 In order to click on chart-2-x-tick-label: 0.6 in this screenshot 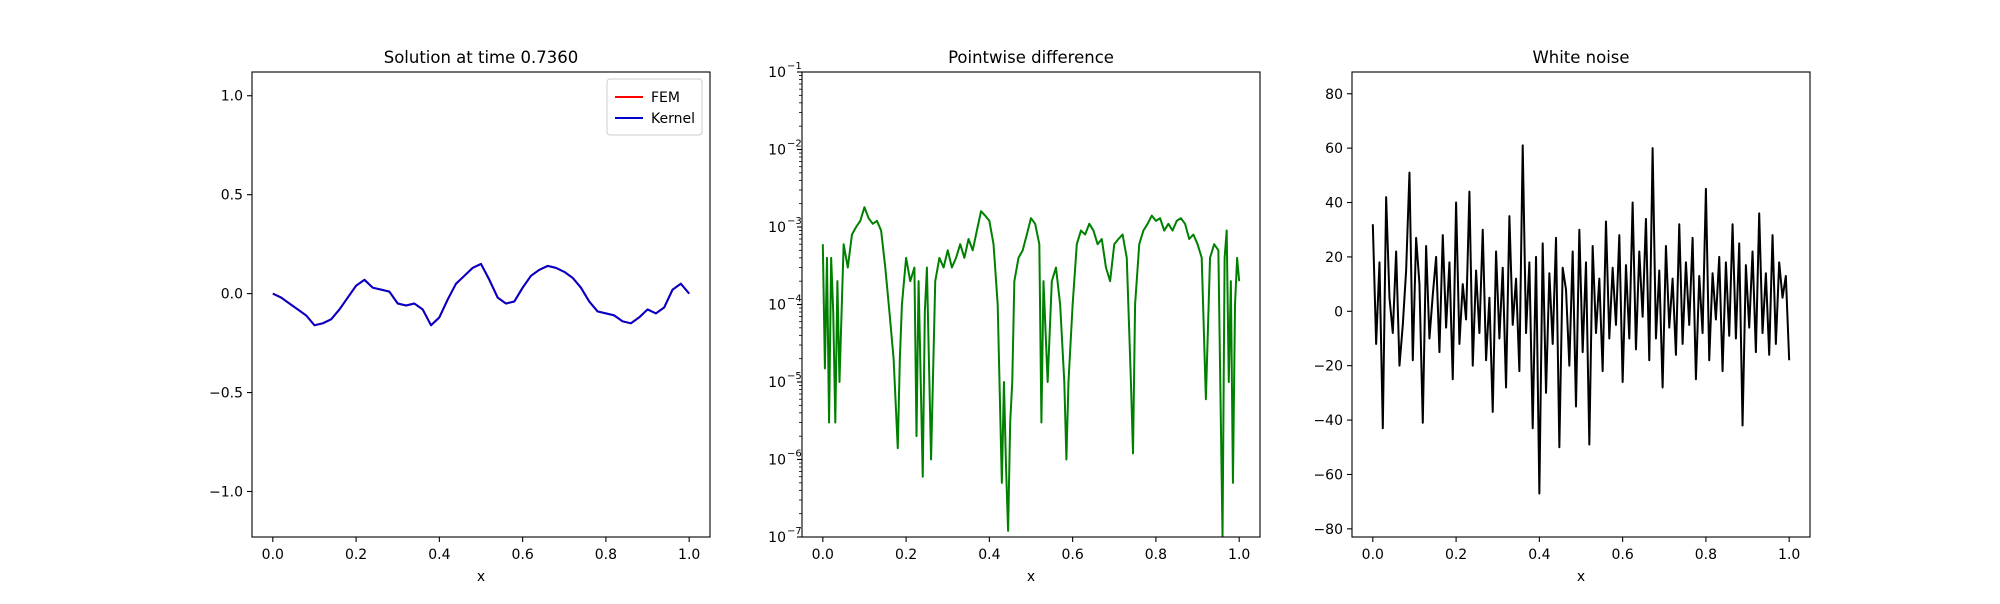, I will do `click(1073, 555)`.